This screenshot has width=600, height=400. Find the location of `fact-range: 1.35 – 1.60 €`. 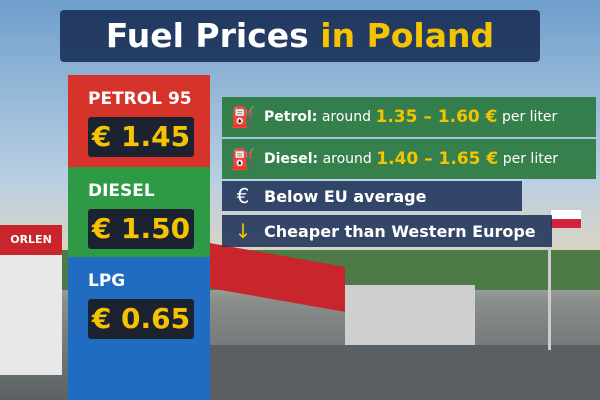

fact-range: 1.35 – 1.60 € is located at coordinates (436, 117).